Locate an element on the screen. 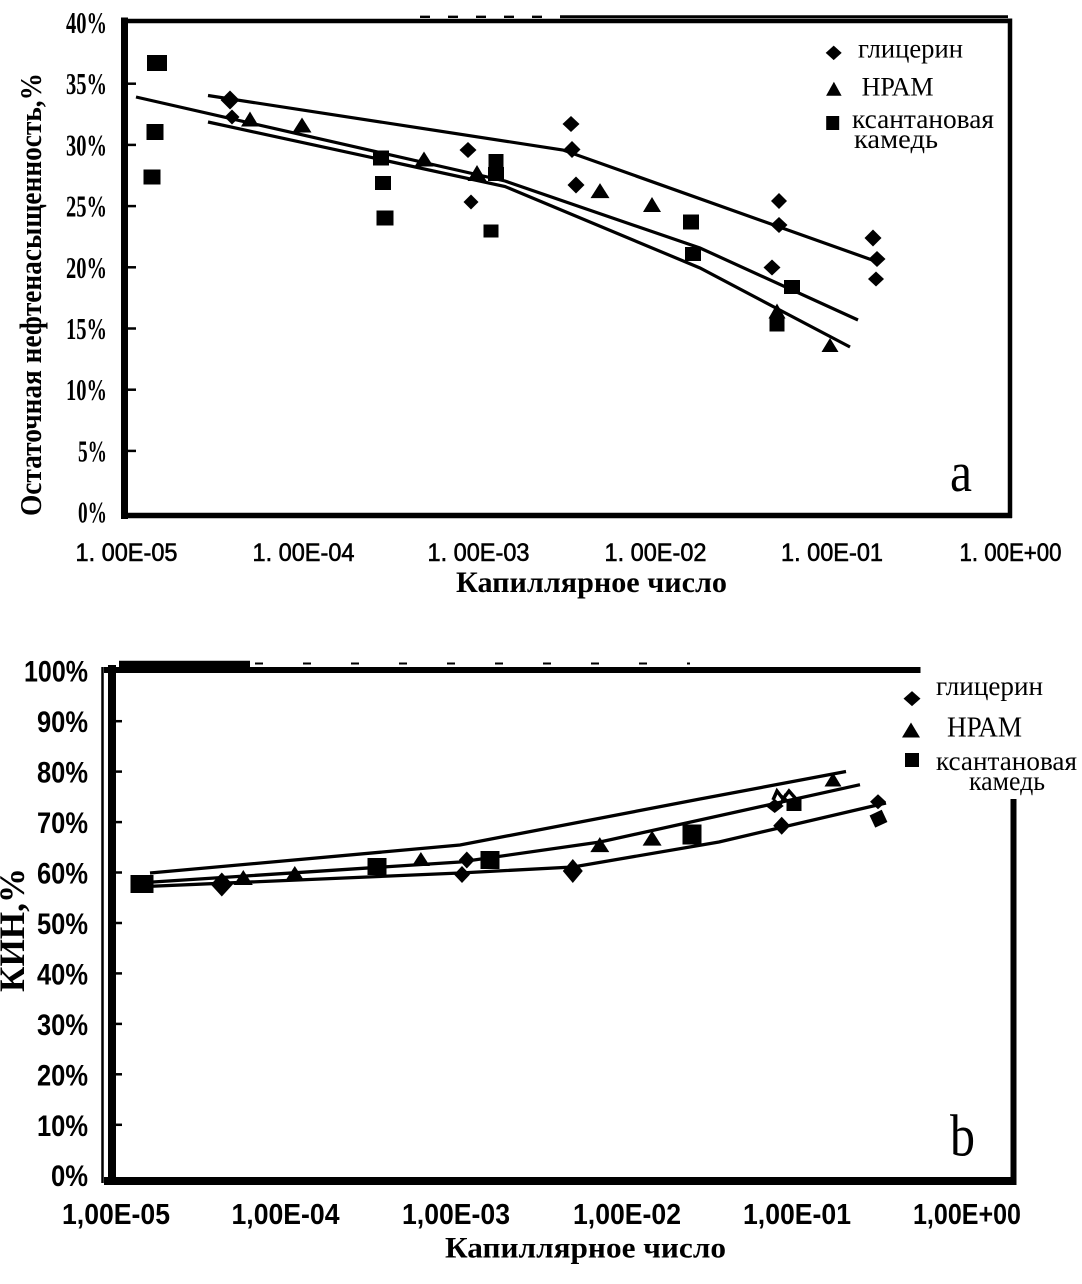 The height and width of the screenshot is (1284, 1082). svg-text: 15% is located at coordinates (86, 328).